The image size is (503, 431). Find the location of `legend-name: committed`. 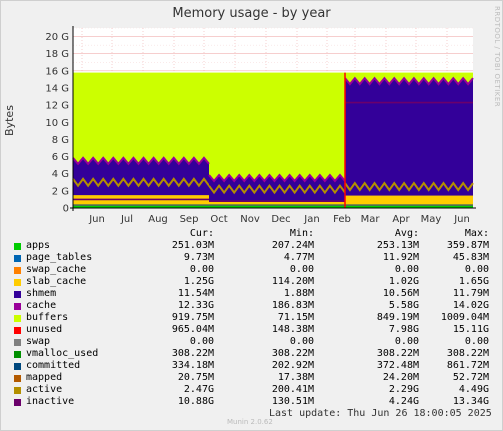

legend-name: committed is located at coordinates (53, 365).